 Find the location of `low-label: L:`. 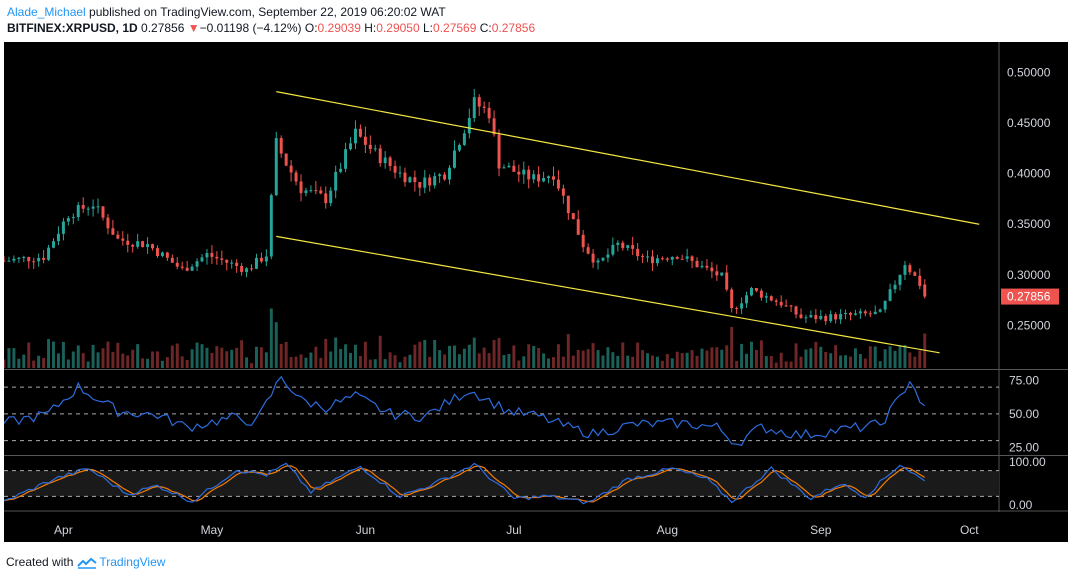

low-label: L: is located at coordinates (428, 28).